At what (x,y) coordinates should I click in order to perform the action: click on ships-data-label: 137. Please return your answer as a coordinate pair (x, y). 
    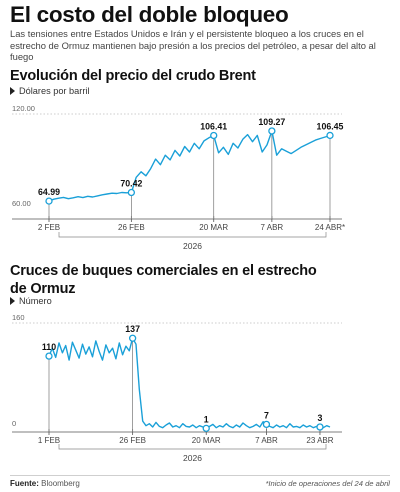
    Looking at the image, I should click on (132, 329).